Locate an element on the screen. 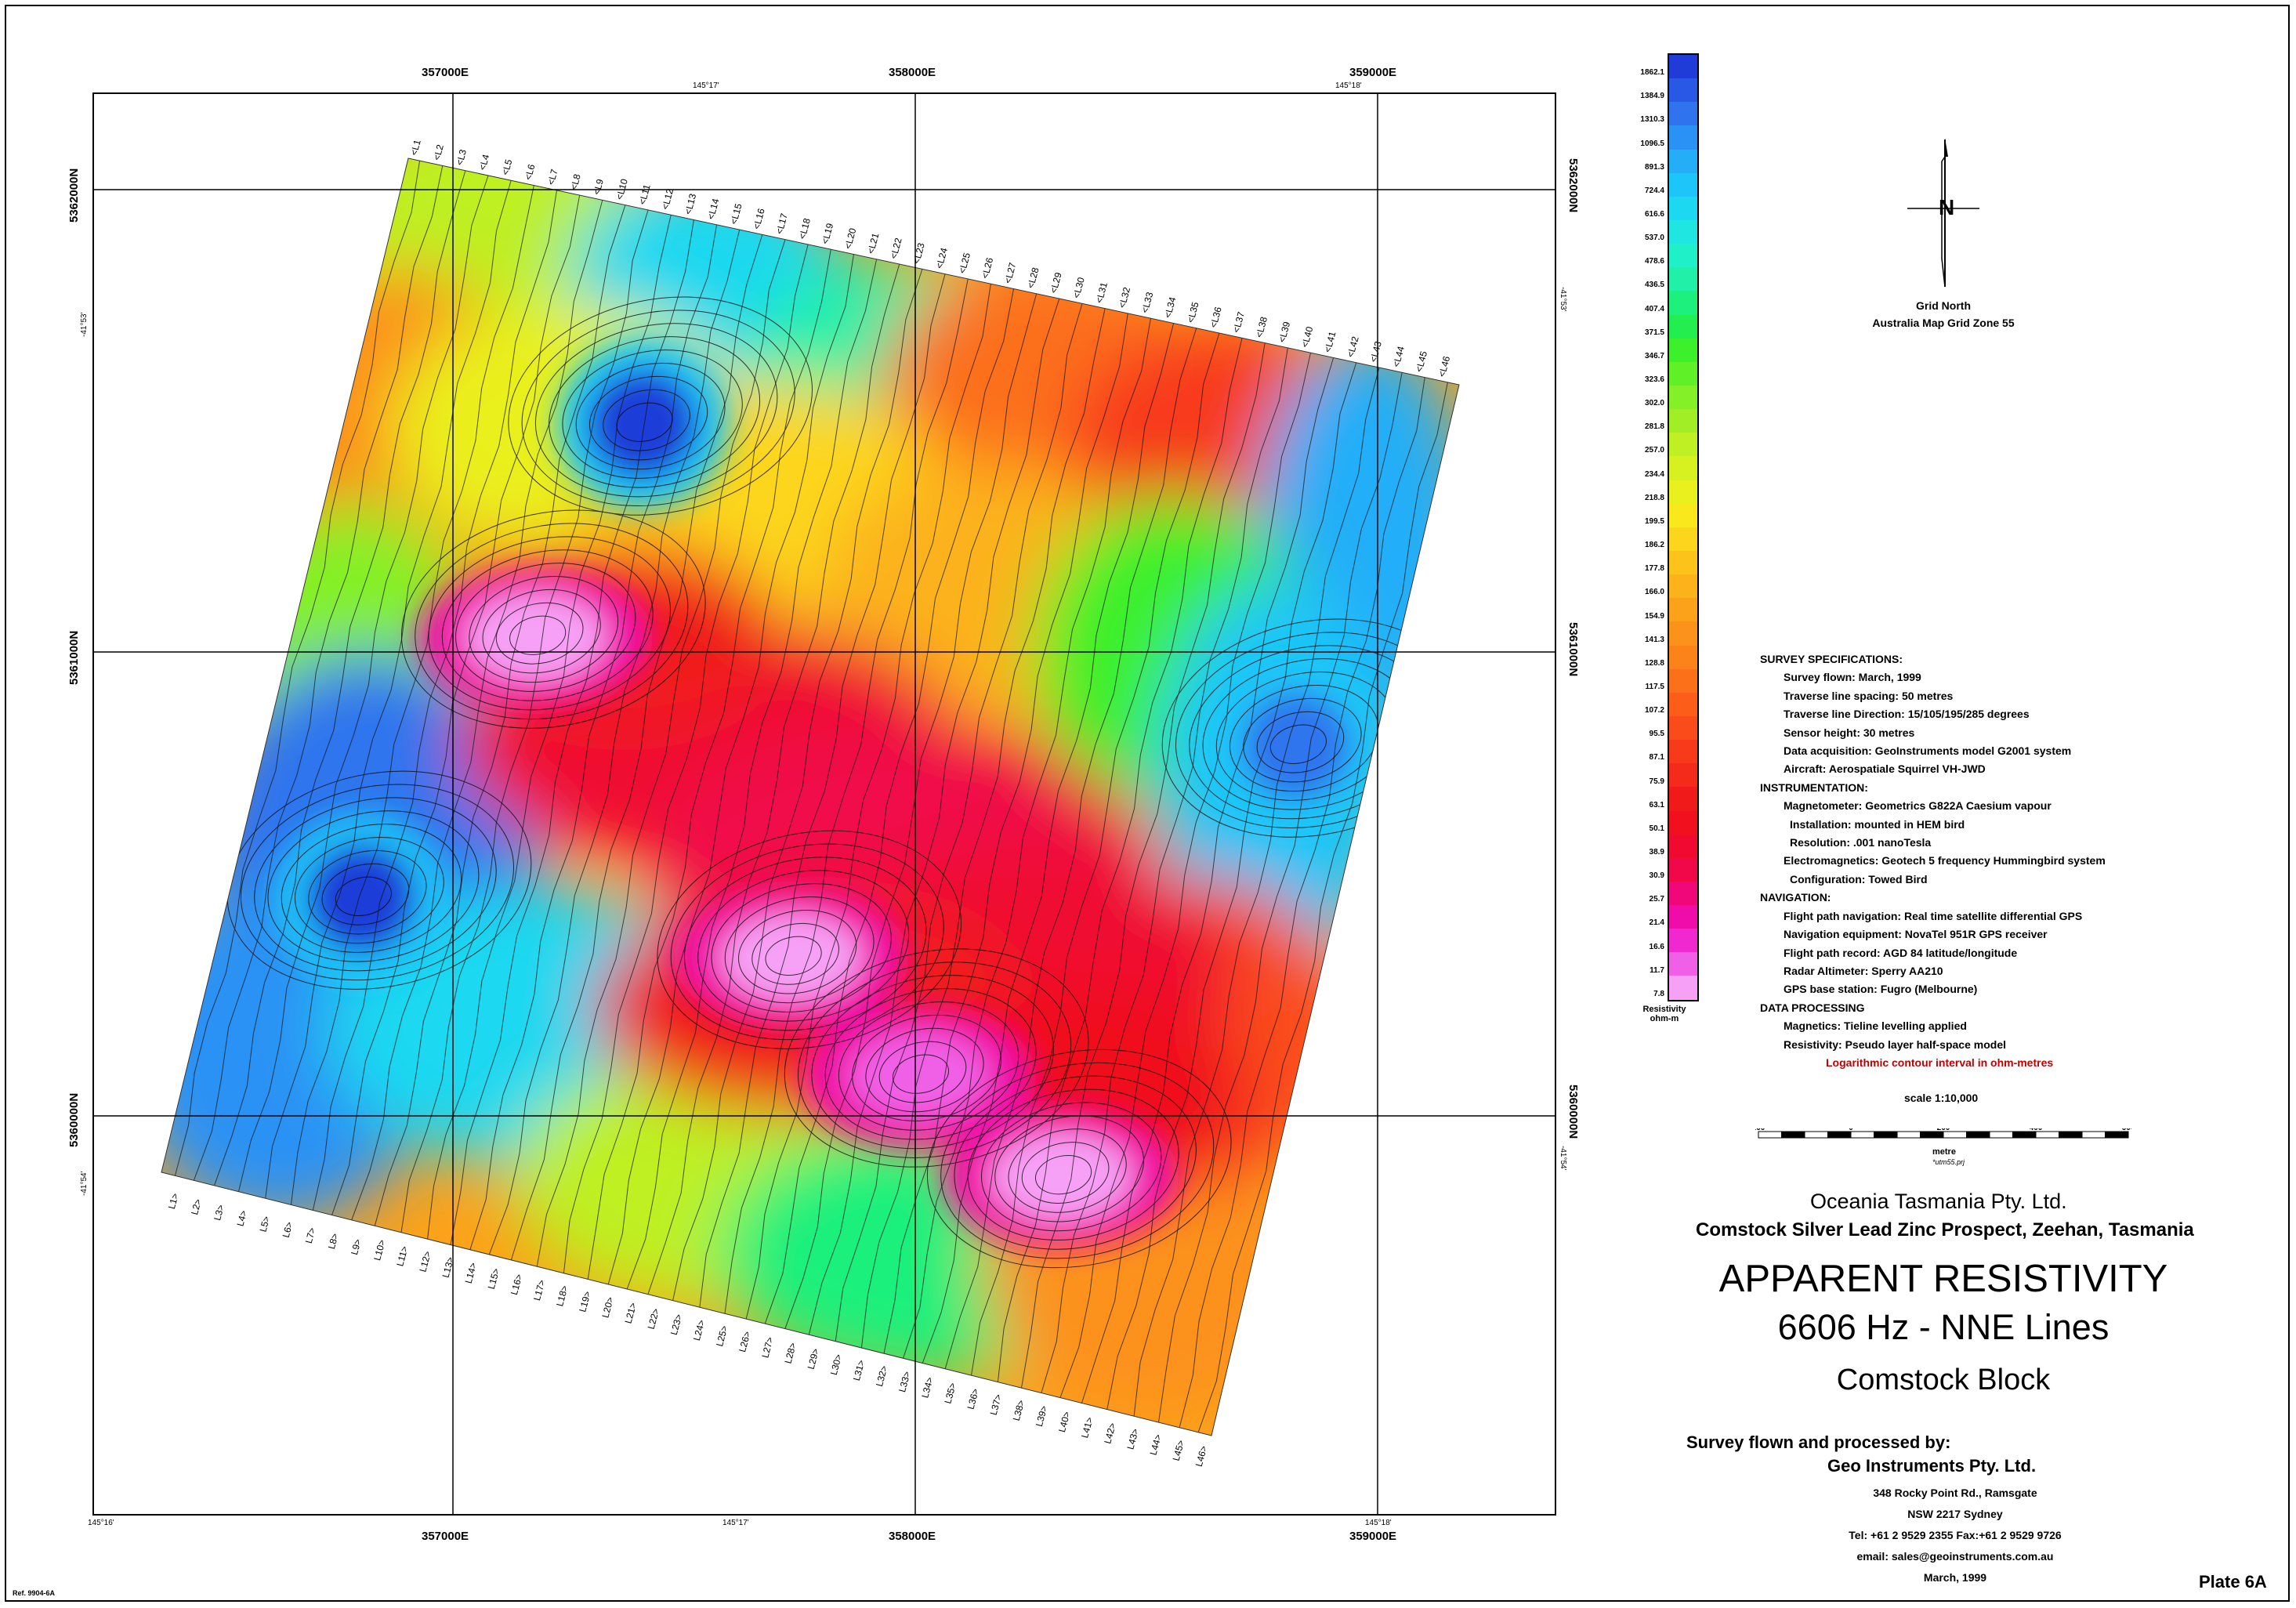 Image resolution: width=2296 pixels, height=1608 pixels. latitude-right-2: -41°54' is located at coordinates (1563, 1158).